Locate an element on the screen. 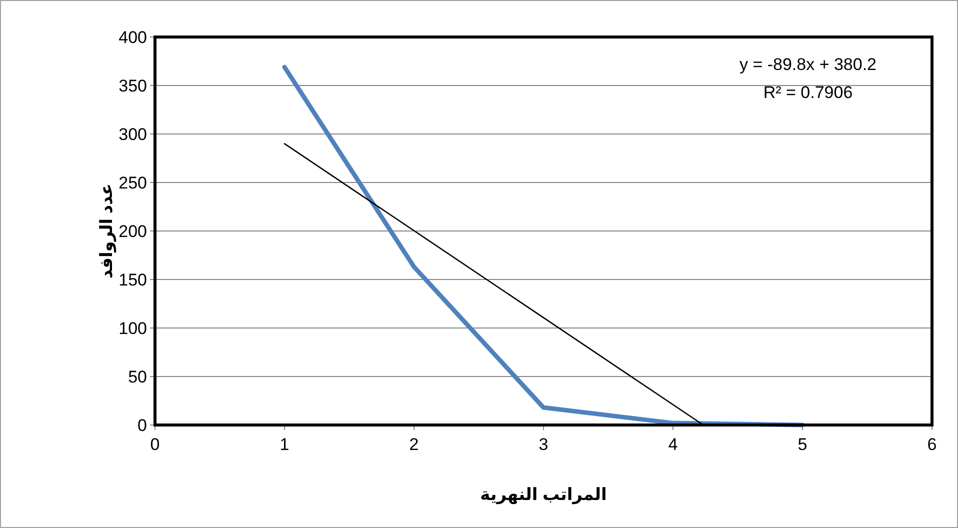  x-tick-label: 3 is located at coordinates (543, 444).